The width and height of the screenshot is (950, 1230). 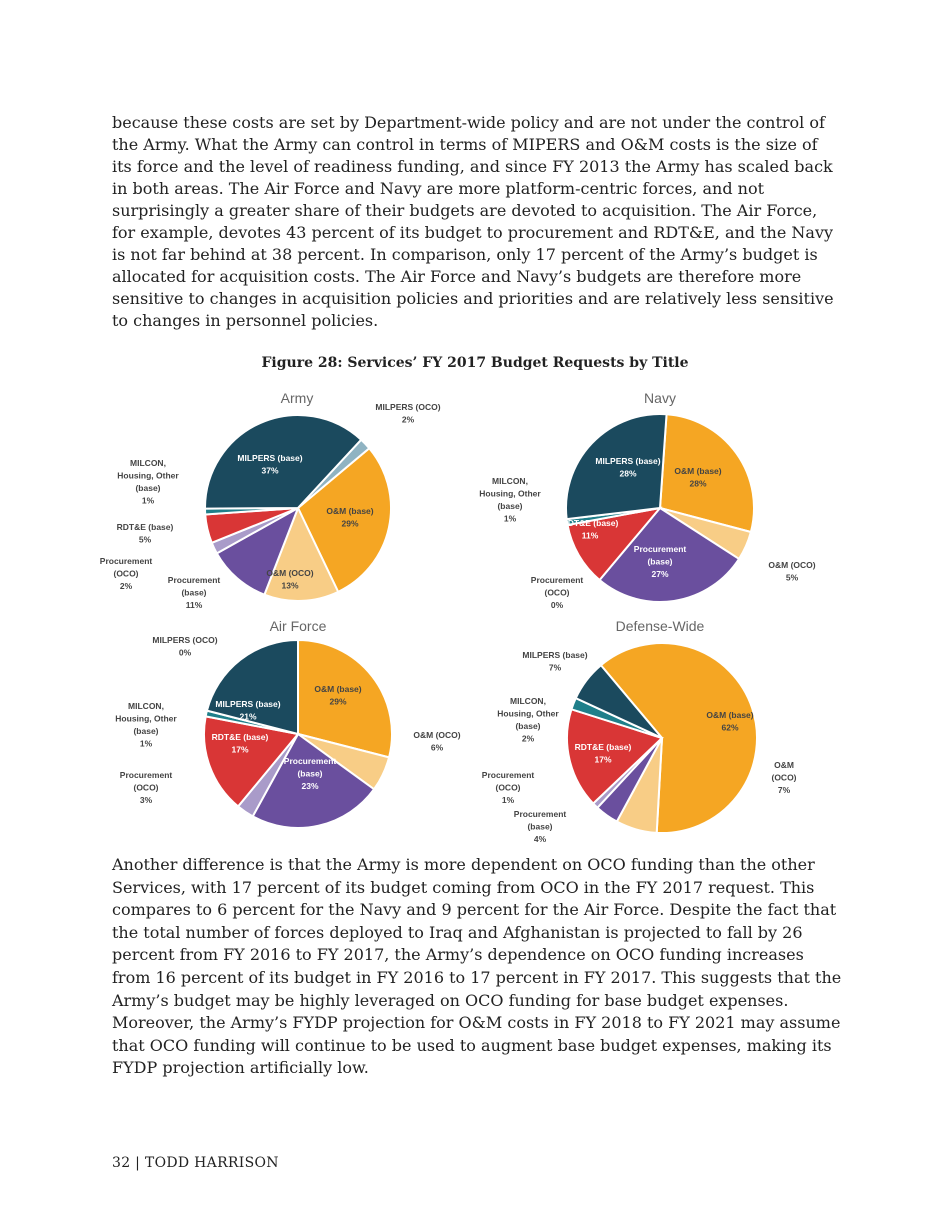 I want to click on slice-label-group: MILPERS (OCO) 0%, so click(x=184, y=646).